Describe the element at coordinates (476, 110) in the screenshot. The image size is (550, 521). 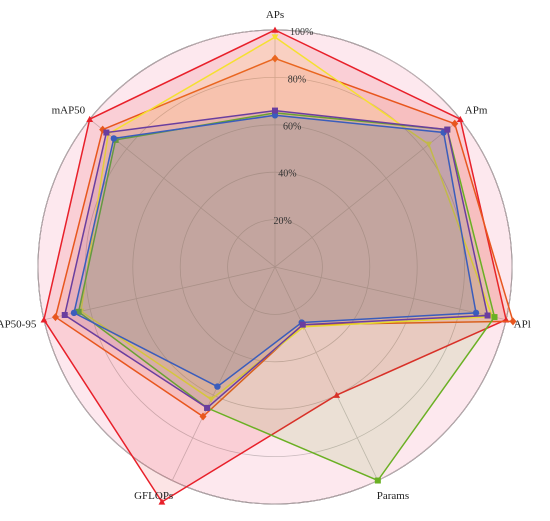
I see `axis-label: APm` at that location.